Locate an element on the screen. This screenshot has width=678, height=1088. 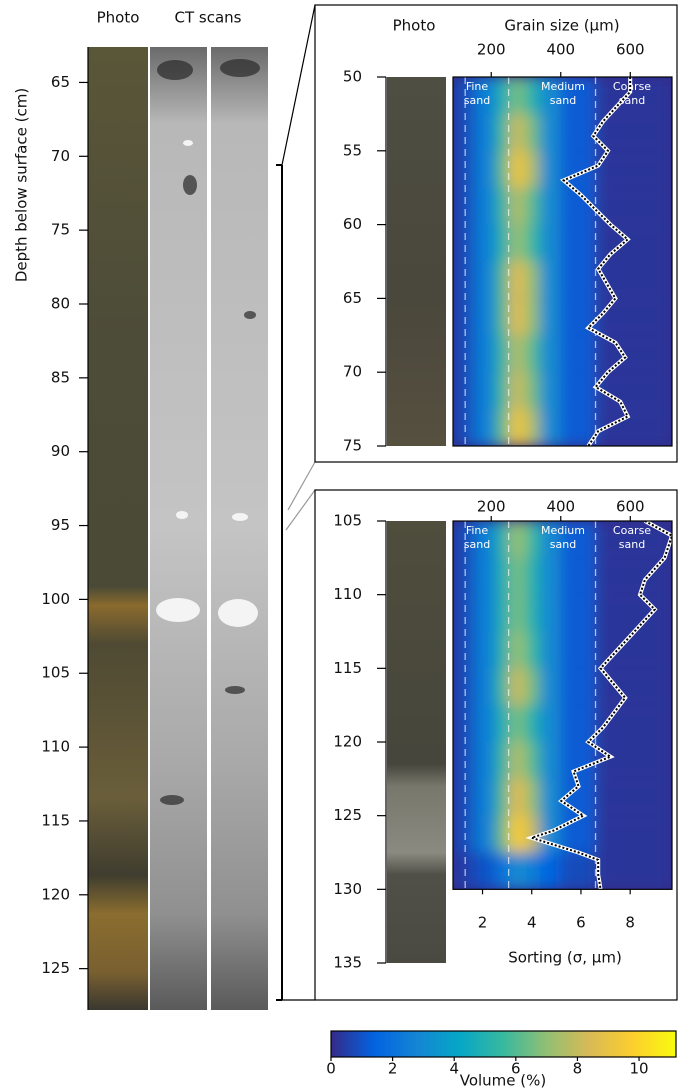
y-tick-label: 60 is located at coordinates (352, 224).